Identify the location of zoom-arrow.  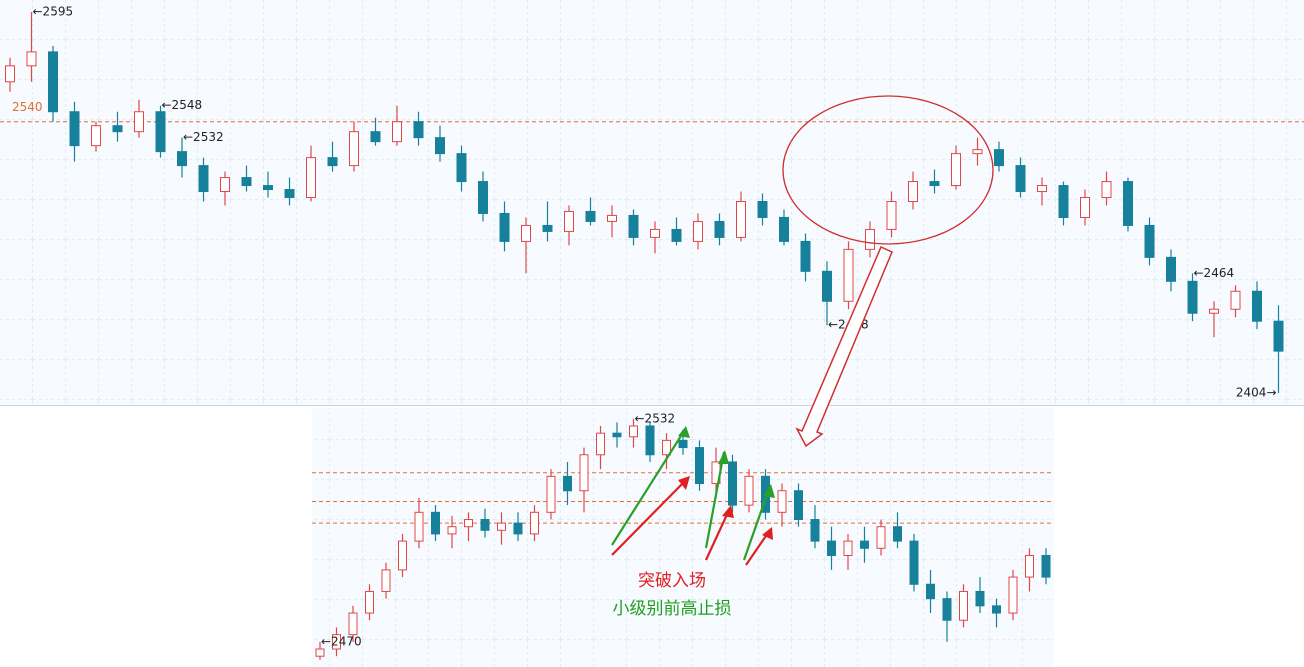
(844, 347).